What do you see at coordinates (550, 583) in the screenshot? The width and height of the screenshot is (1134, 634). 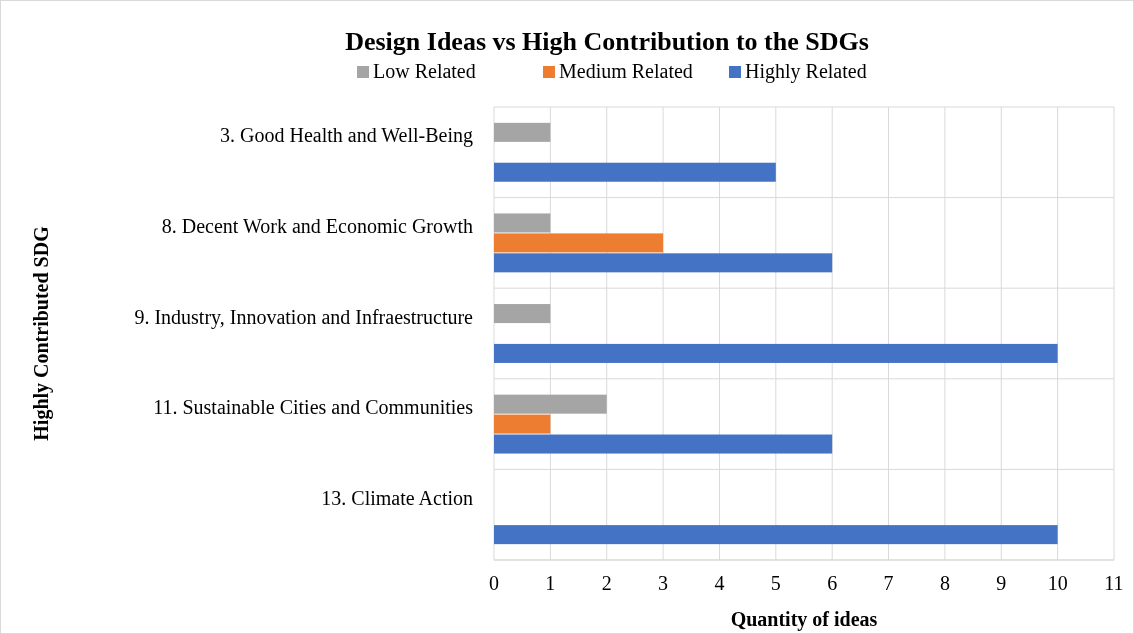 I see `x-tick-label: 1` at bounding box center [550, 583].